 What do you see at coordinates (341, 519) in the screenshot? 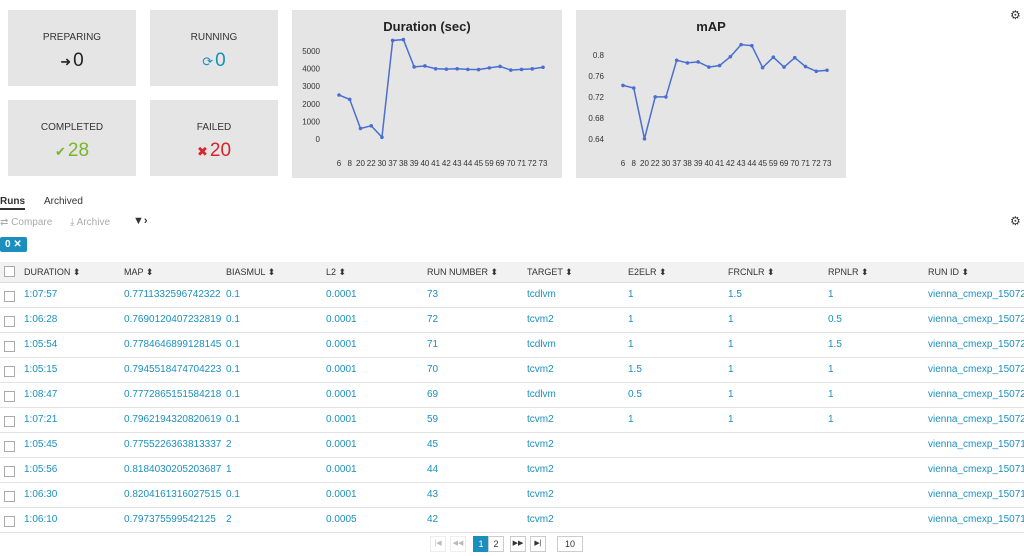
I see `table-cell: 0.0005` at bounding box center [341, 519].